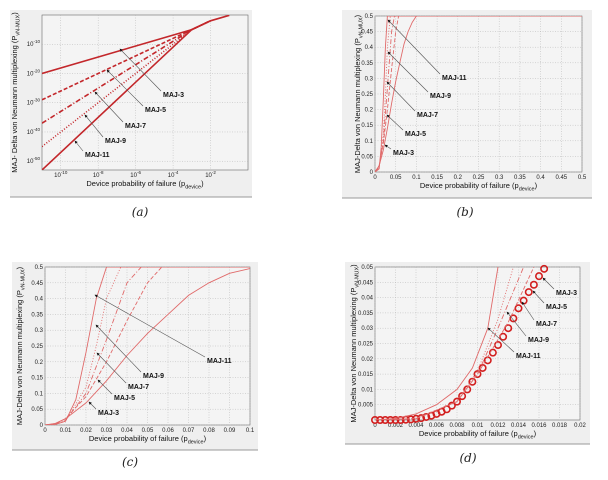 The image size is (608, 480). I want to click on x-tick-label: 0.08, so click(209, 431).